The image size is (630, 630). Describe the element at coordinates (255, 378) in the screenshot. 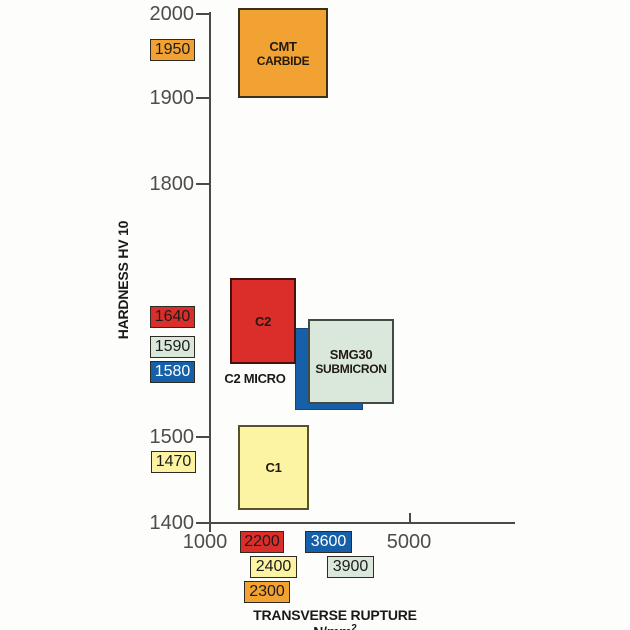

I see `c2-micro-label: C2 MICRO` at that location.